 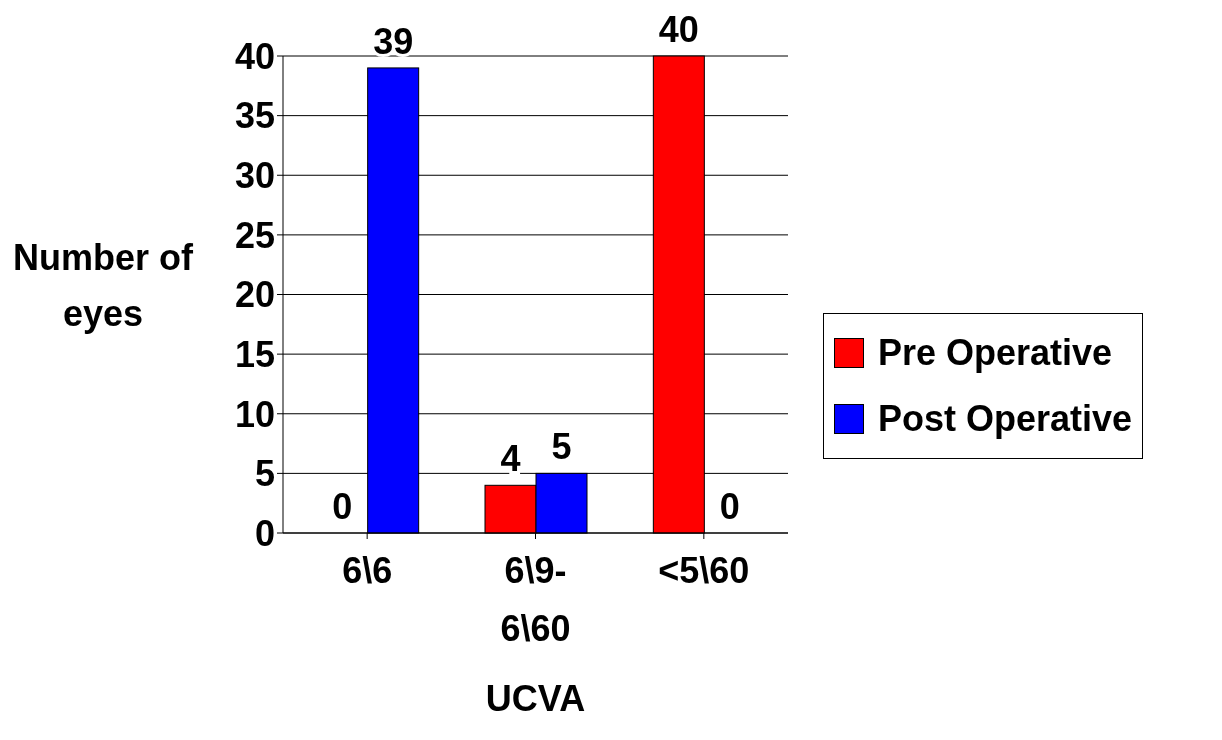 I want to click on y-tick-label: 40, so click(x=254, y=56).